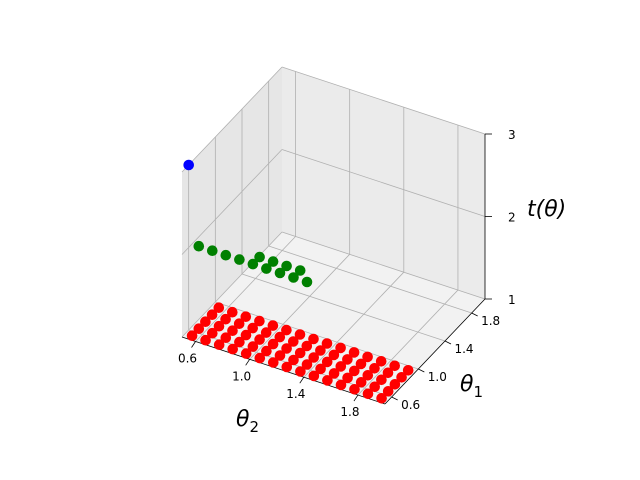 The image size is (640, 480). Describe the element at coordinates (437, 377) in the screenshot. I see `y-tick-label: 1.0` at that location.